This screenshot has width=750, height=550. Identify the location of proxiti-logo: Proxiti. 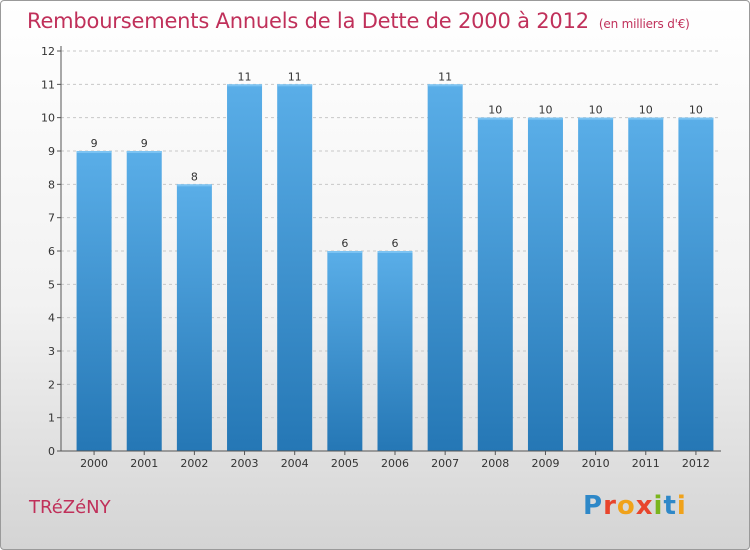
(635, 506).